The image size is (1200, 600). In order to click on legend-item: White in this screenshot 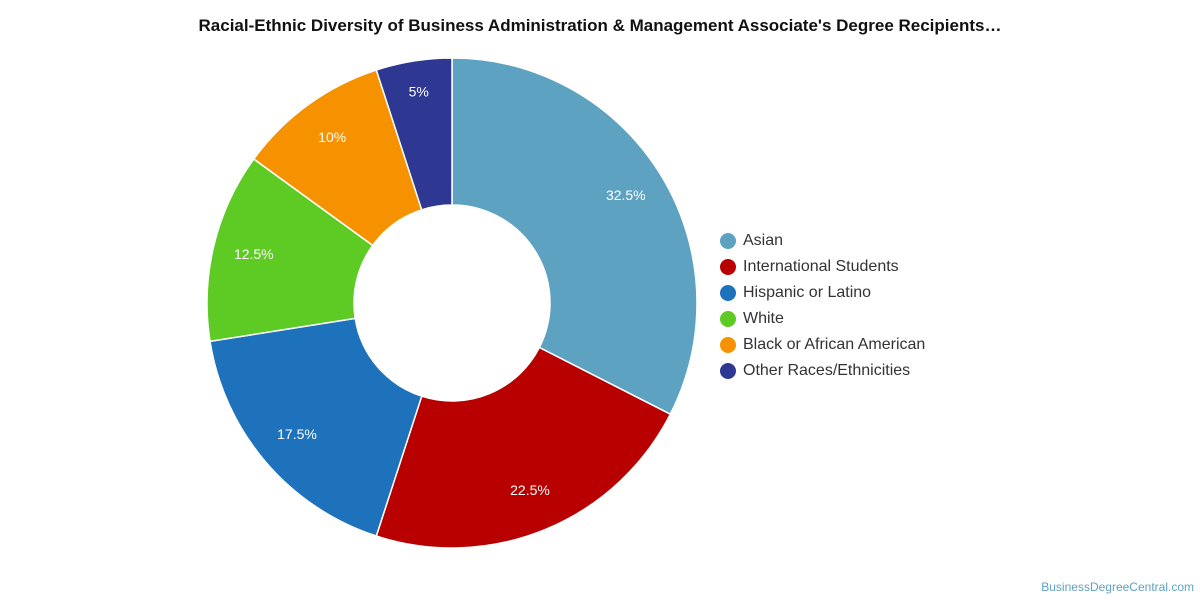, I will do `click(822, 319)`.